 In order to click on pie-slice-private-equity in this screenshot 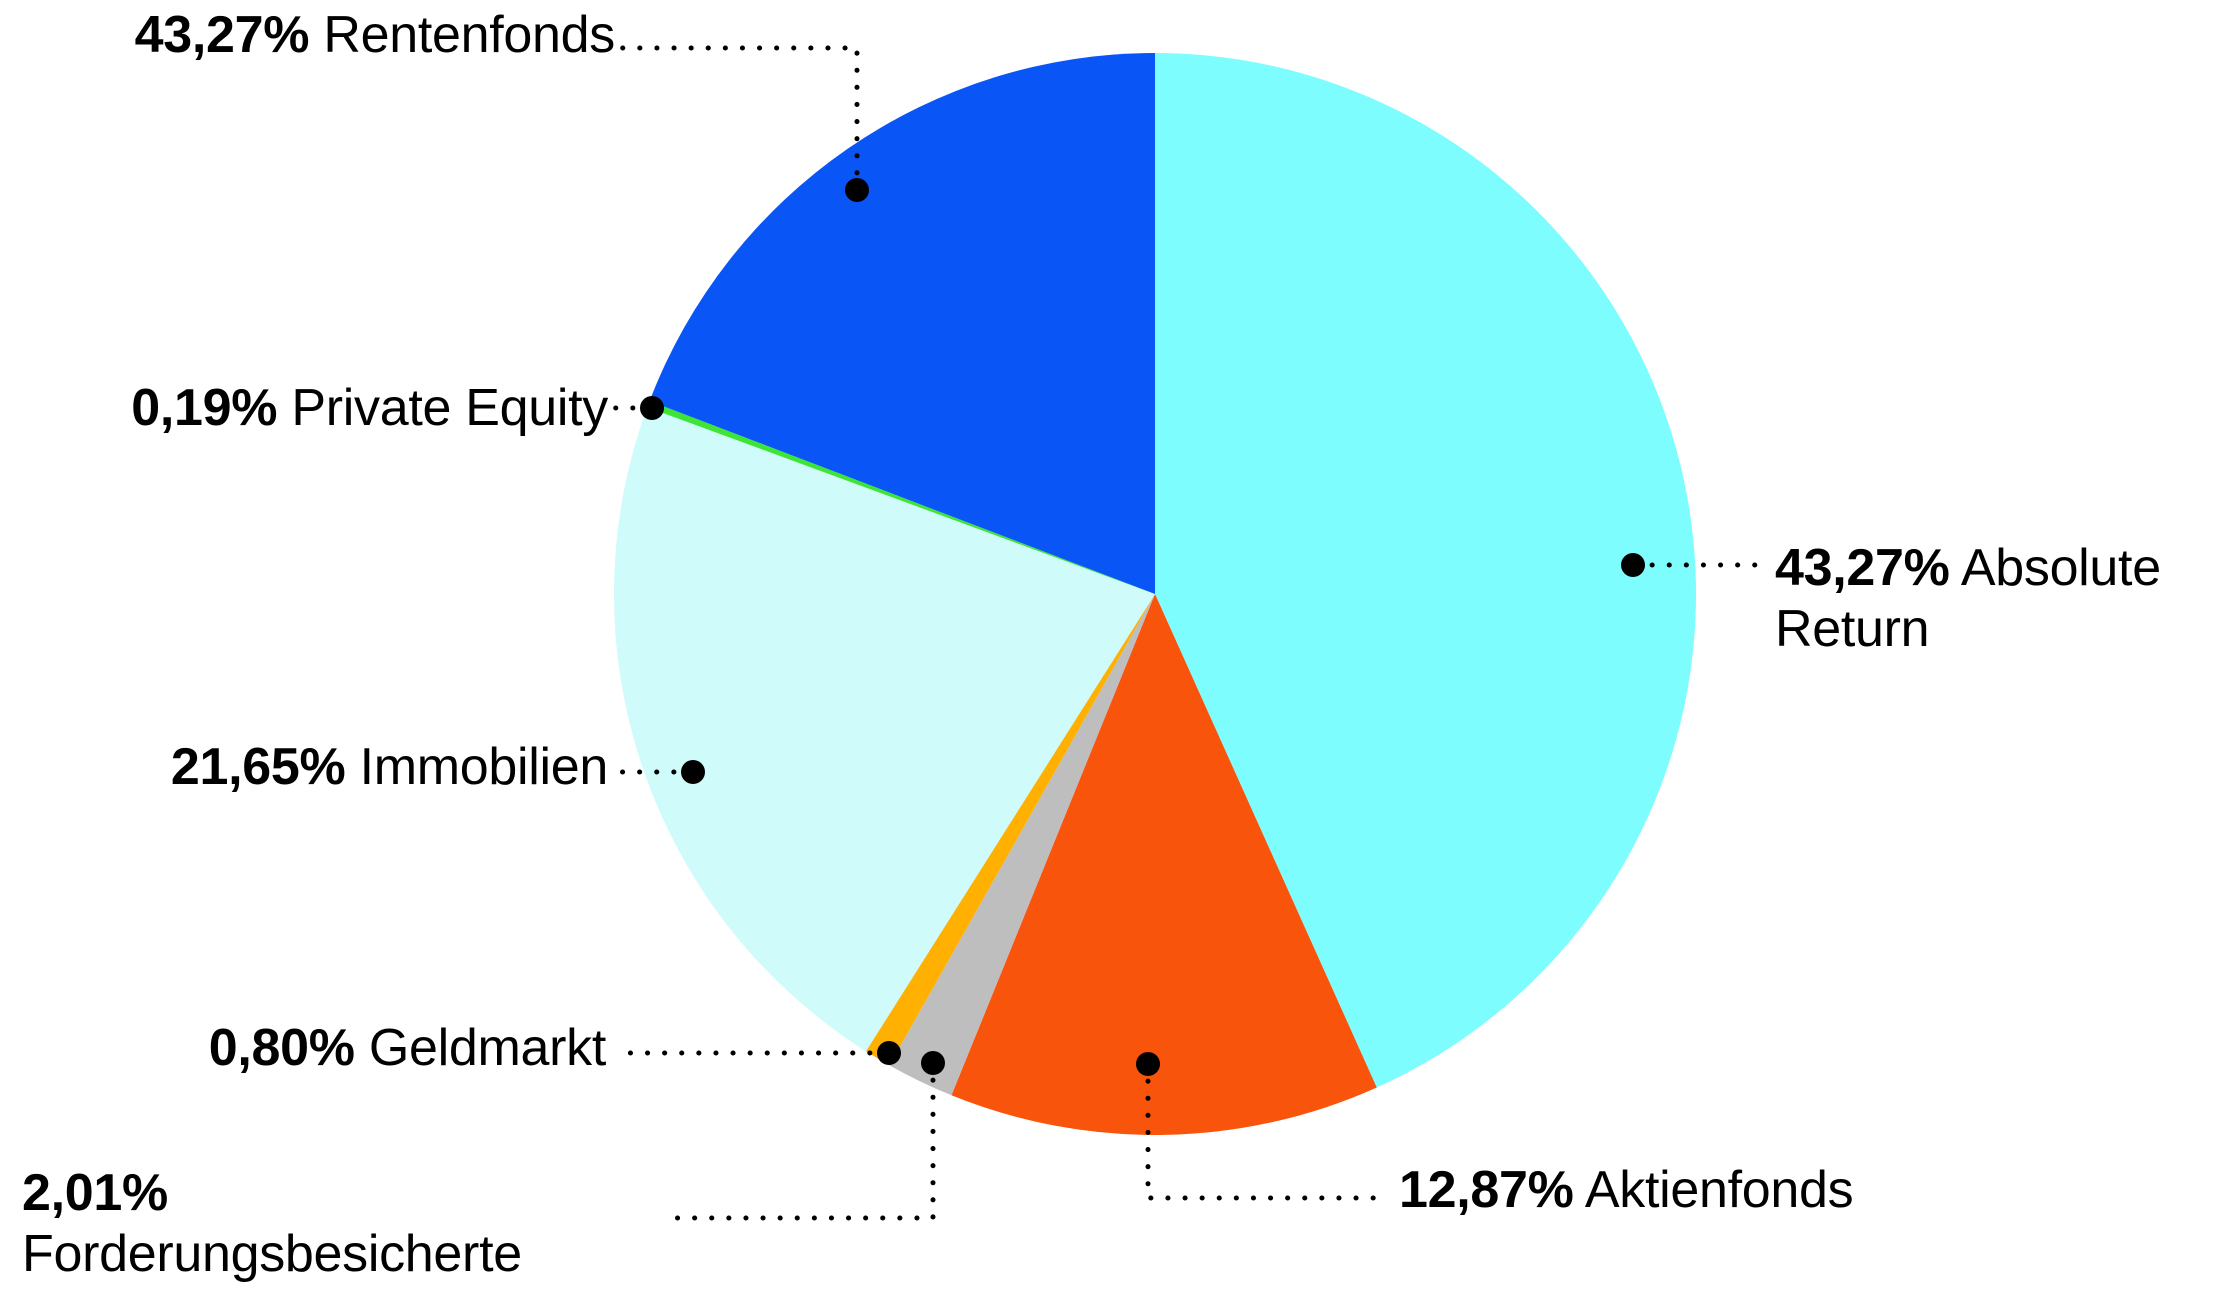, I will do `click(901, 497)`.